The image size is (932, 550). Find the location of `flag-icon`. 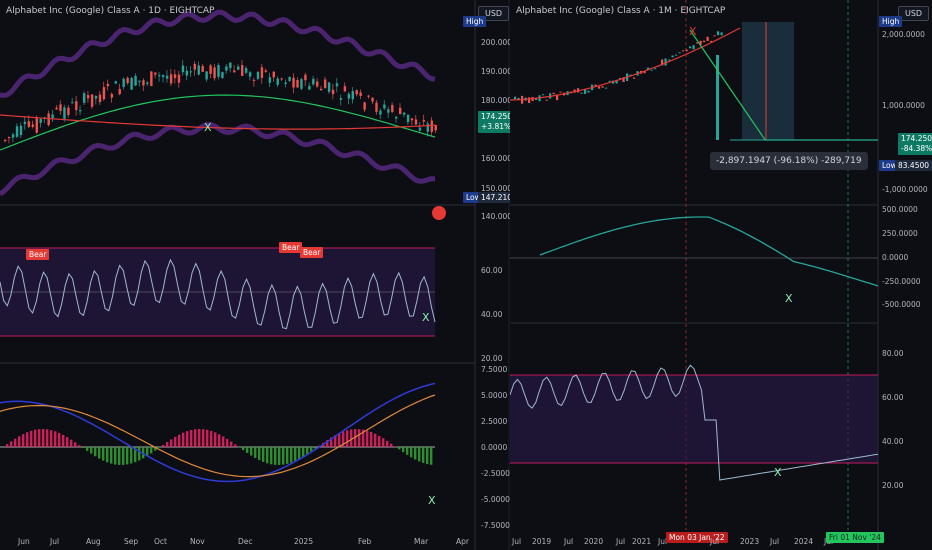

flag-icon is located at coordinates (439, 213).